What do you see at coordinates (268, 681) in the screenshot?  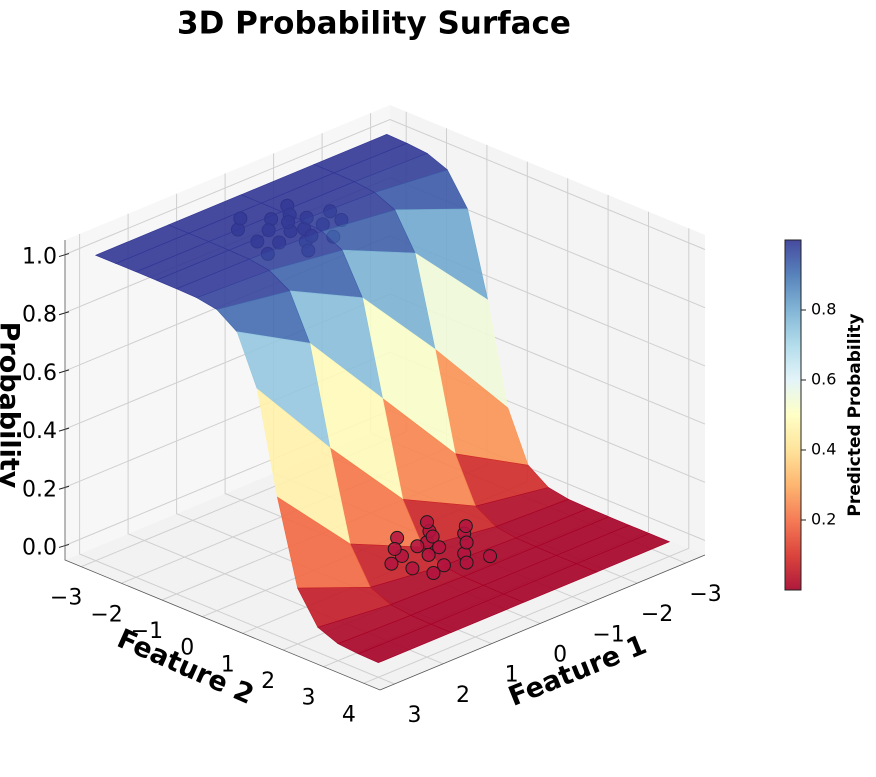 I see `y-tick-label: 2` at bounding box center [268, 681].